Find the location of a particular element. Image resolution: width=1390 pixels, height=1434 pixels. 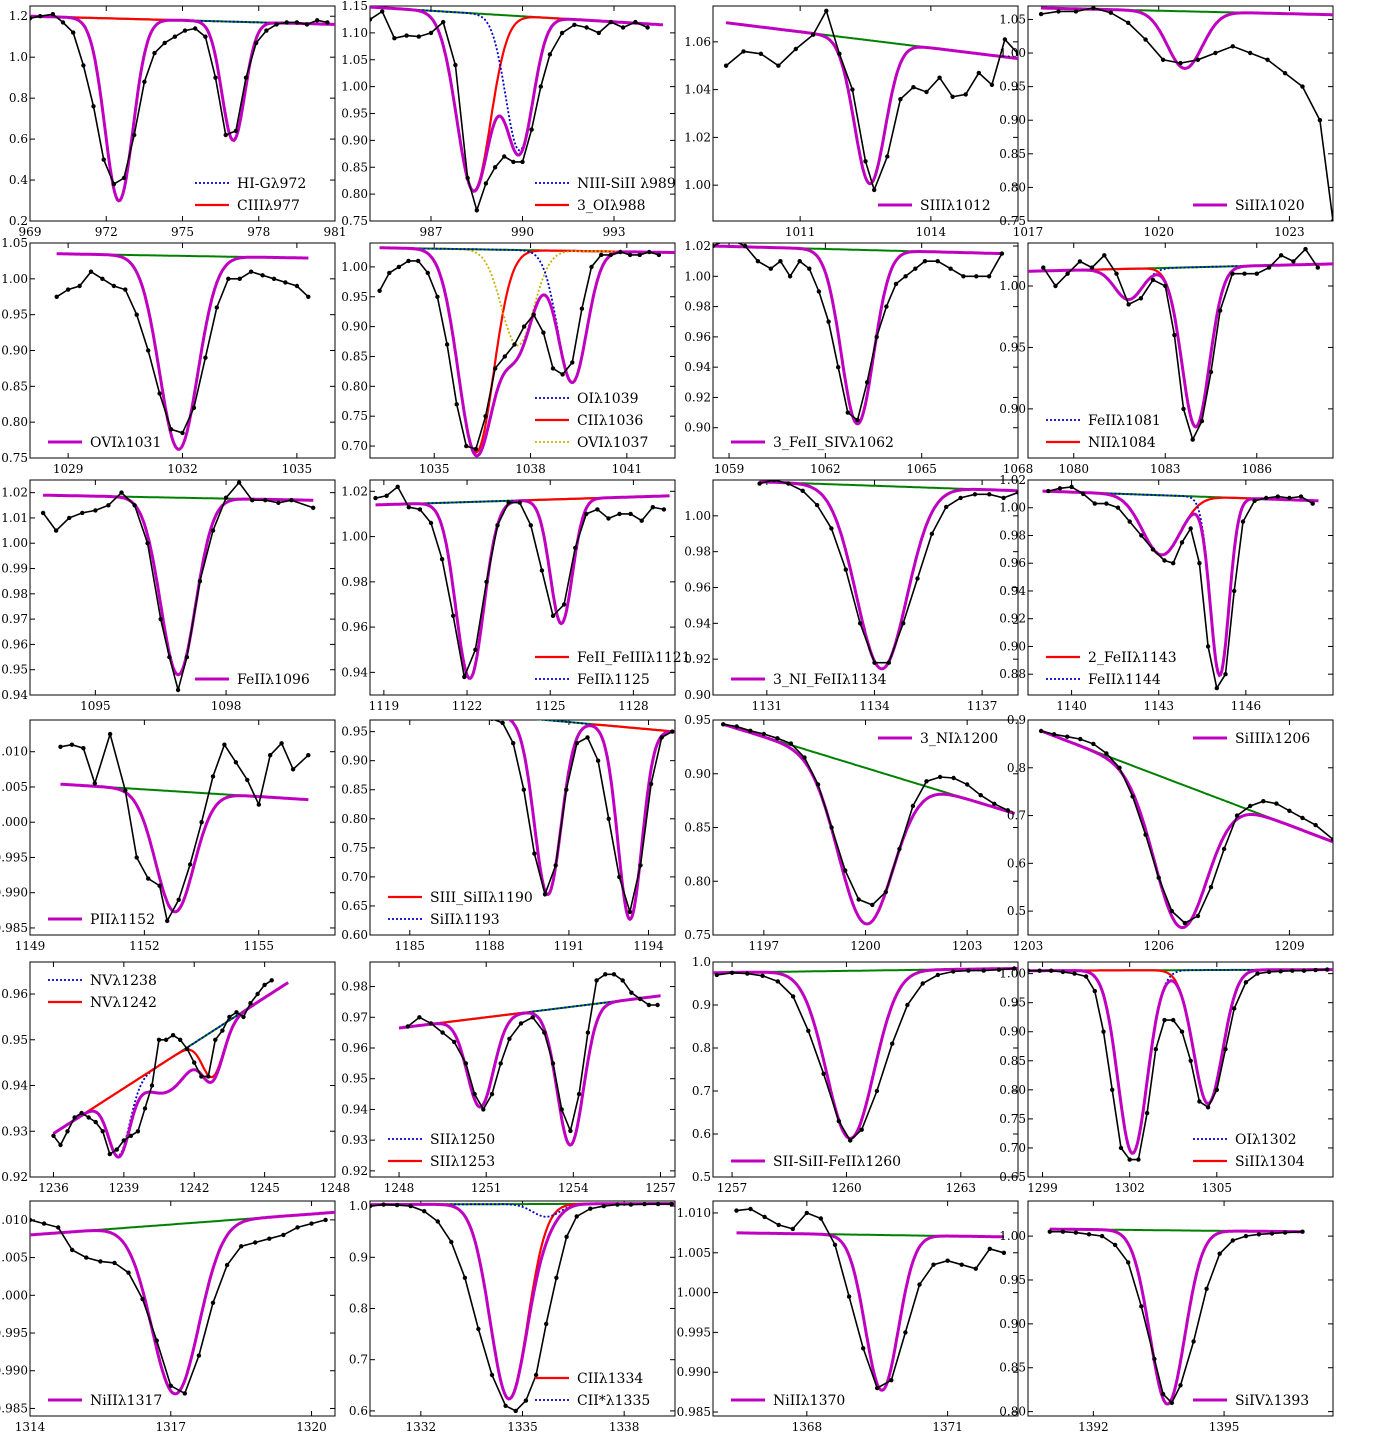

x-tick-label: 993 is located at coordinates (614, 232).